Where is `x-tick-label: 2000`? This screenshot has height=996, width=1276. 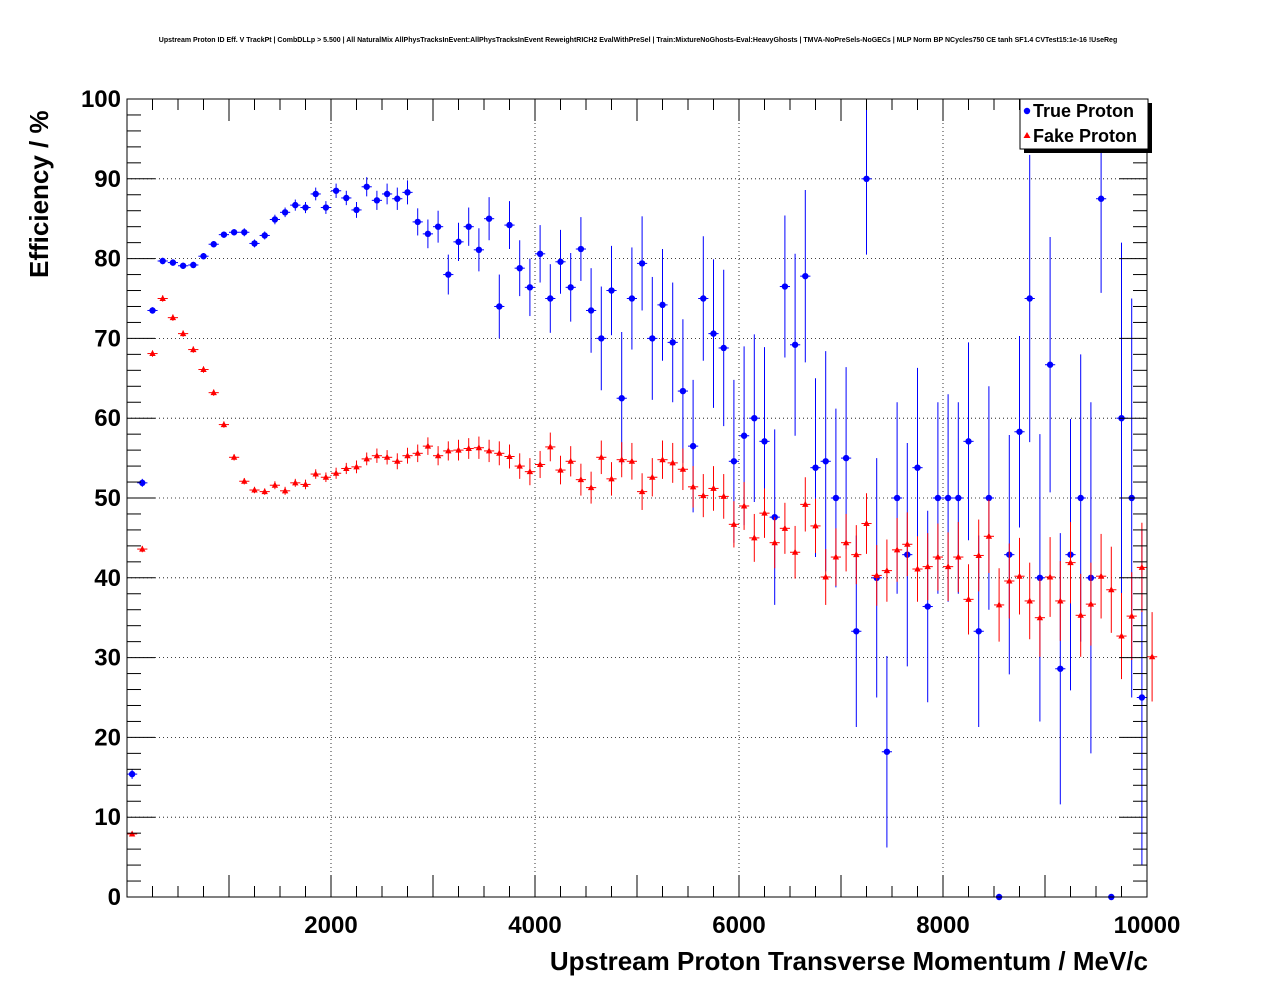
x-tick-label: 2000 is located at coordinates (330, 925).